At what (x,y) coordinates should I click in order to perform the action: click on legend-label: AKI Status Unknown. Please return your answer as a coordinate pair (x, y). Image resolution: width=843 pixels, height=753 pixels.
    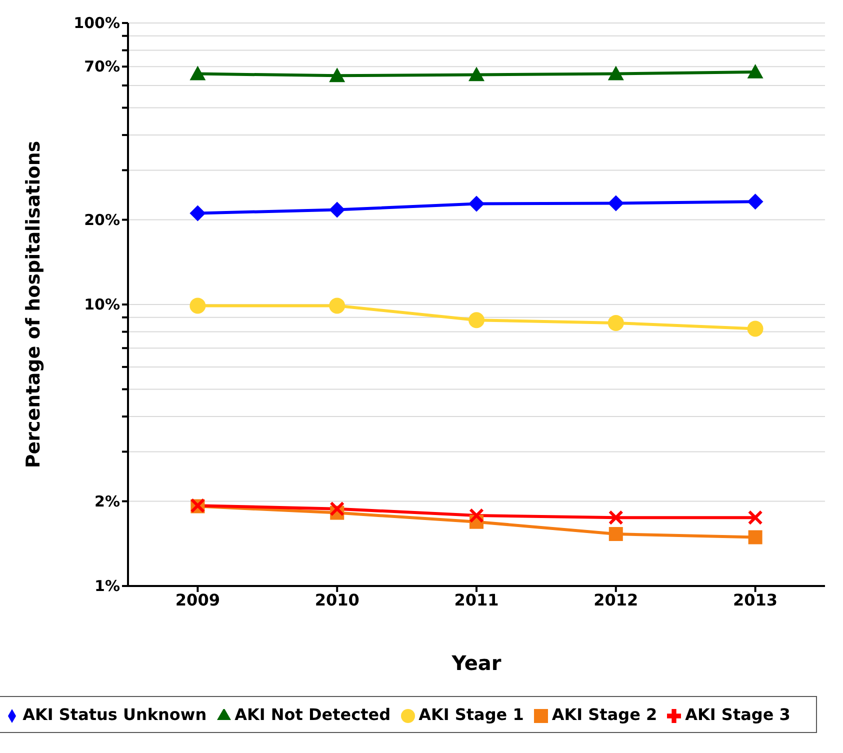
    Looking at the image, I should click on (114, 714).